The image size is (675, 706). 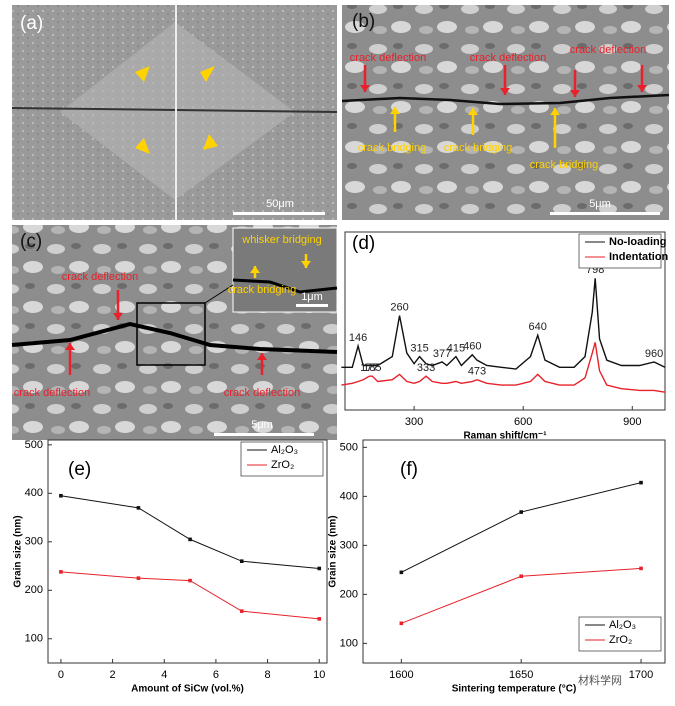 I want to click on panel-label: (b), so click(x=363, y=21).